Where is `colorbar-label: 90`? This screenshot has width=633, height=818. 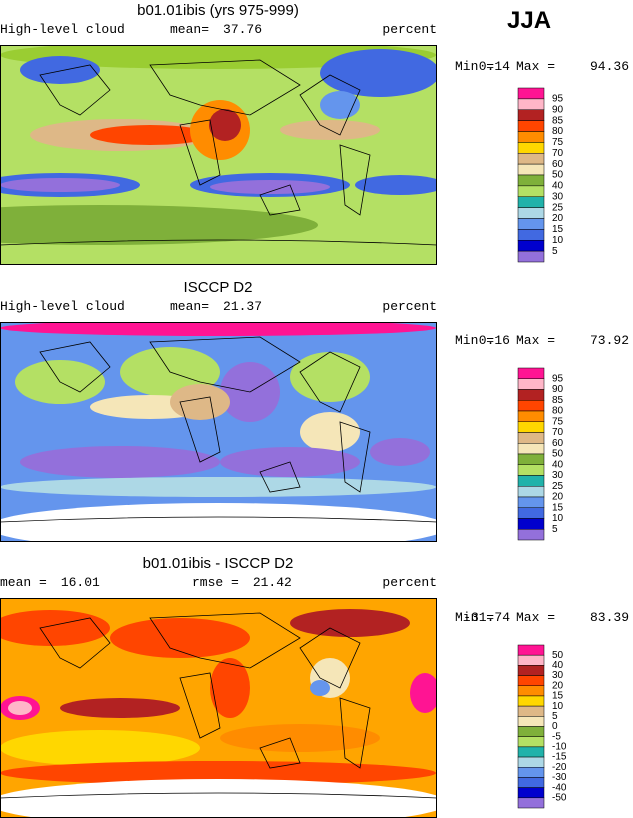 colorbar-label: 90 is located at coordinates (558, 389).